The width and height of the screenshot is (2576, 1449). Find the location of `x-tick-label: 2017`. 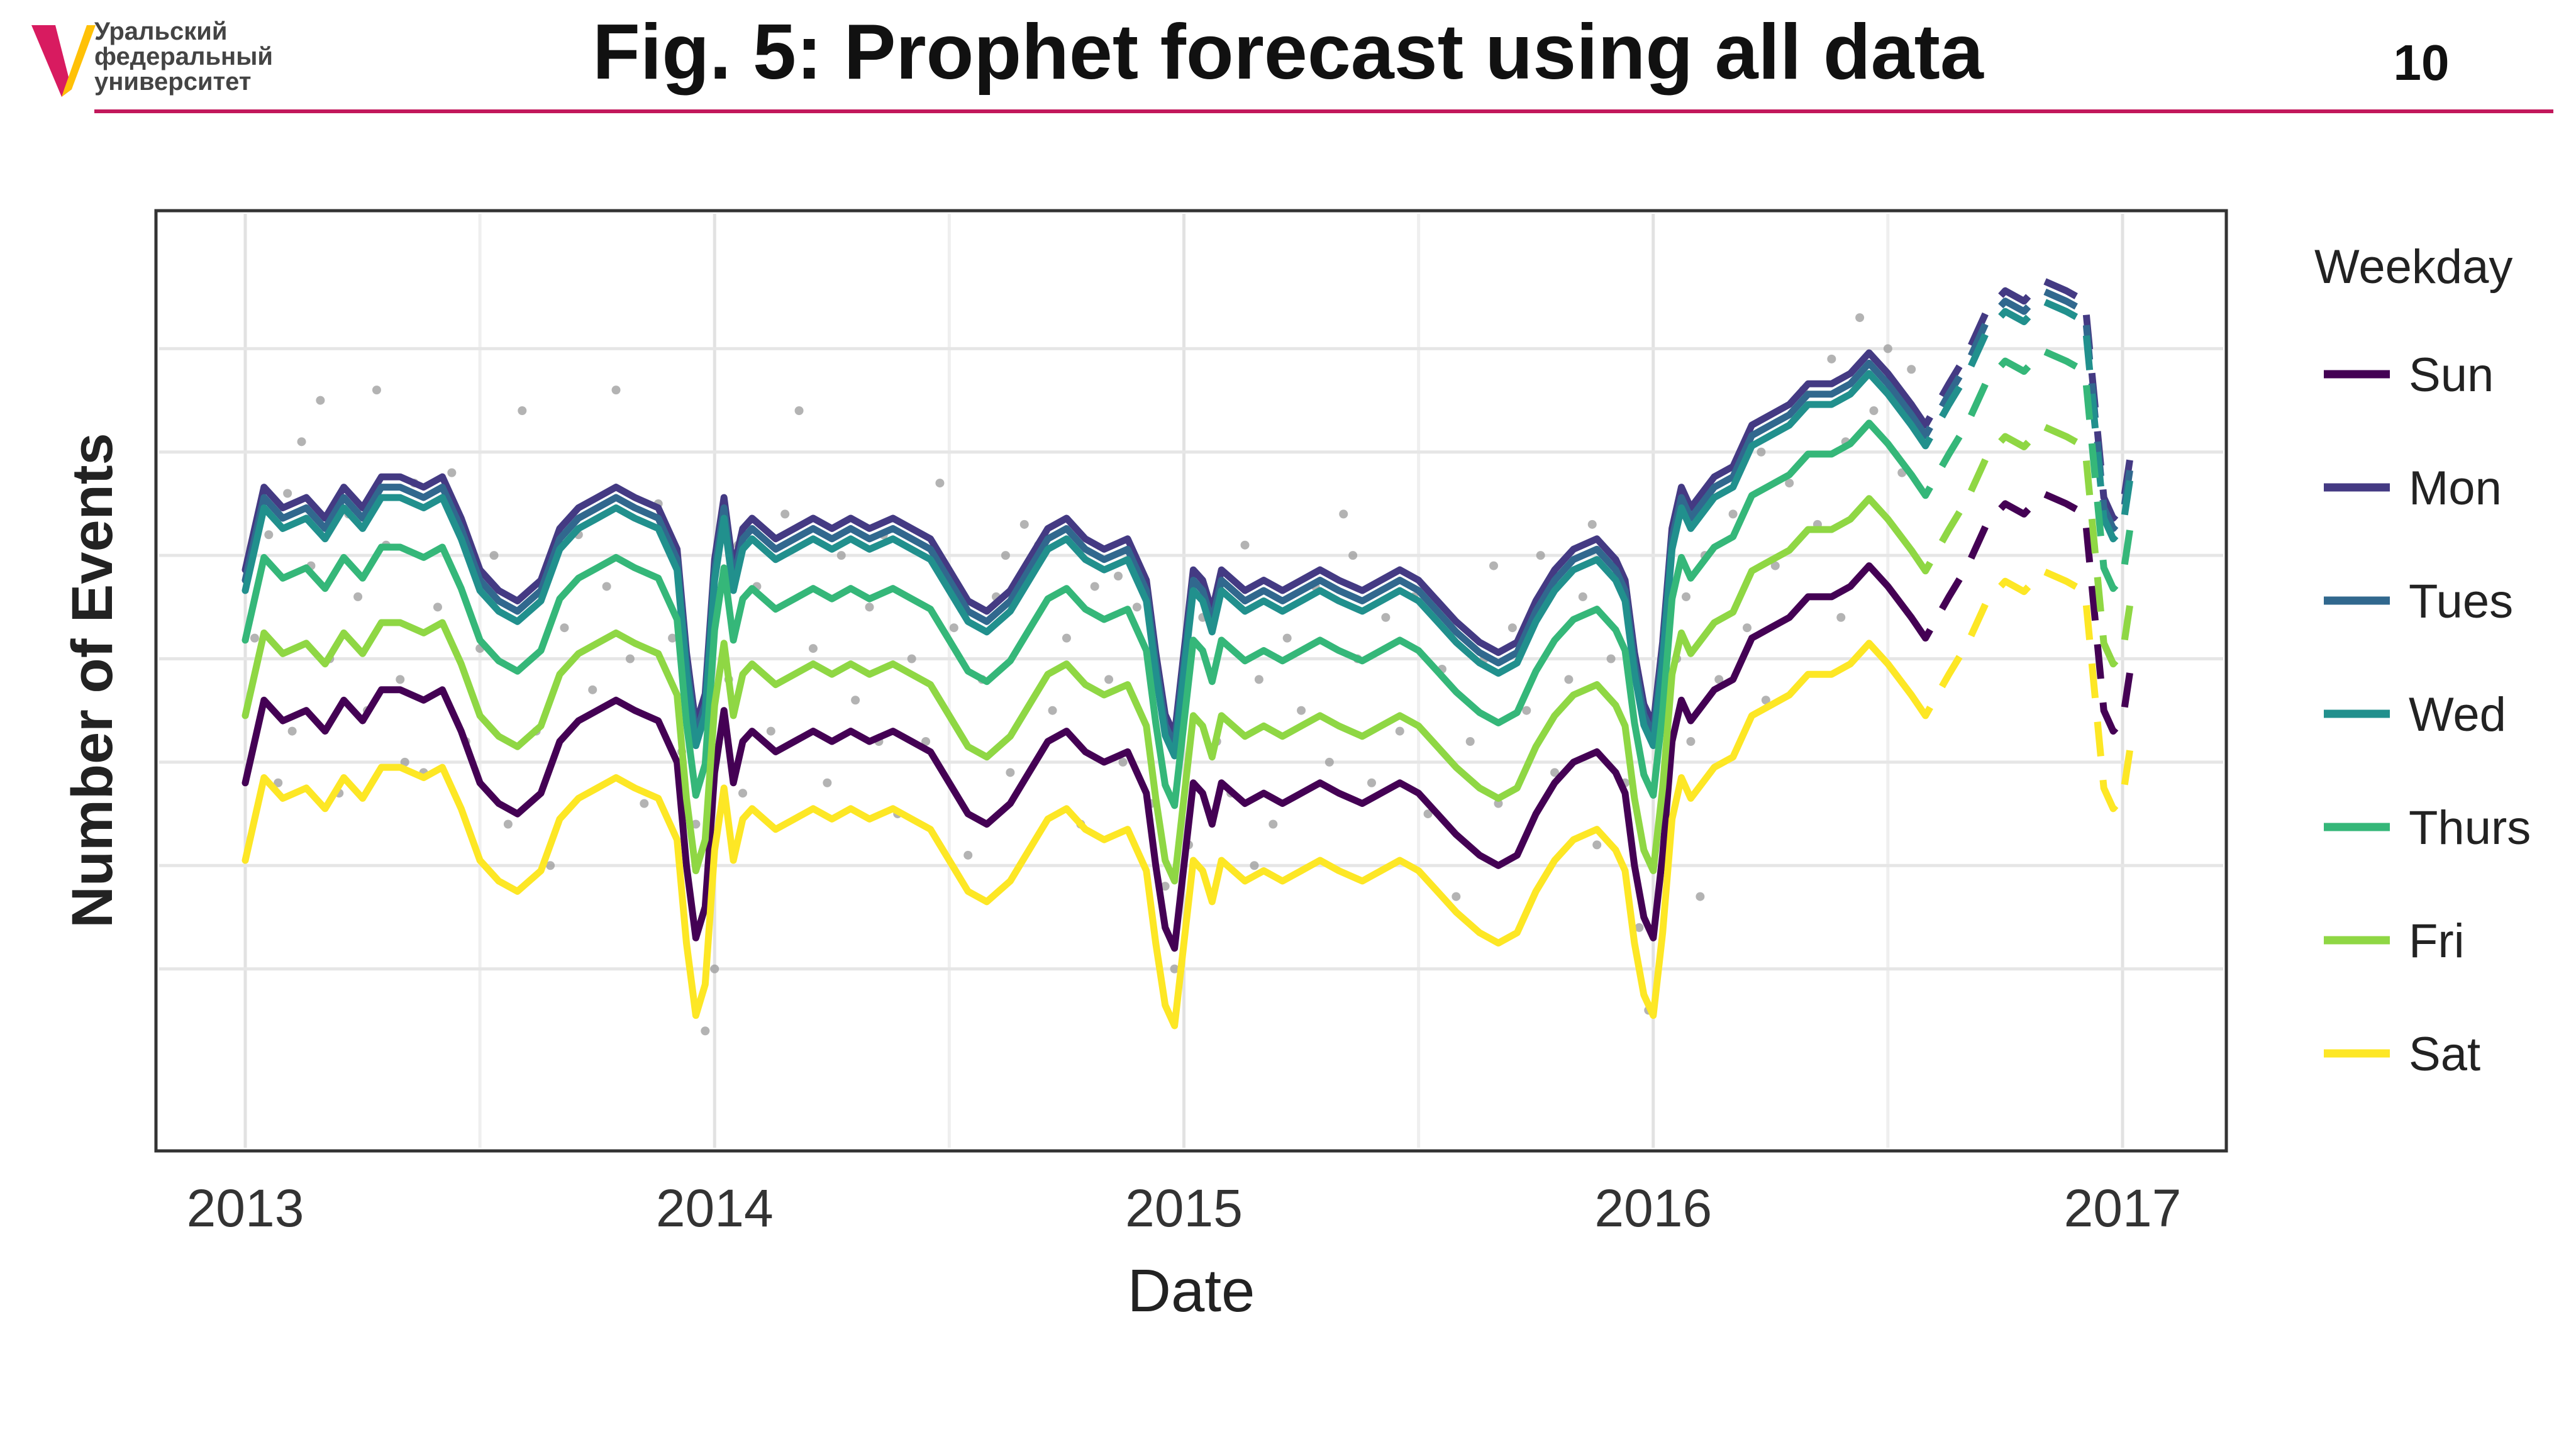

x-tick-label: 2017 is located at coordinates (2123, 1208).